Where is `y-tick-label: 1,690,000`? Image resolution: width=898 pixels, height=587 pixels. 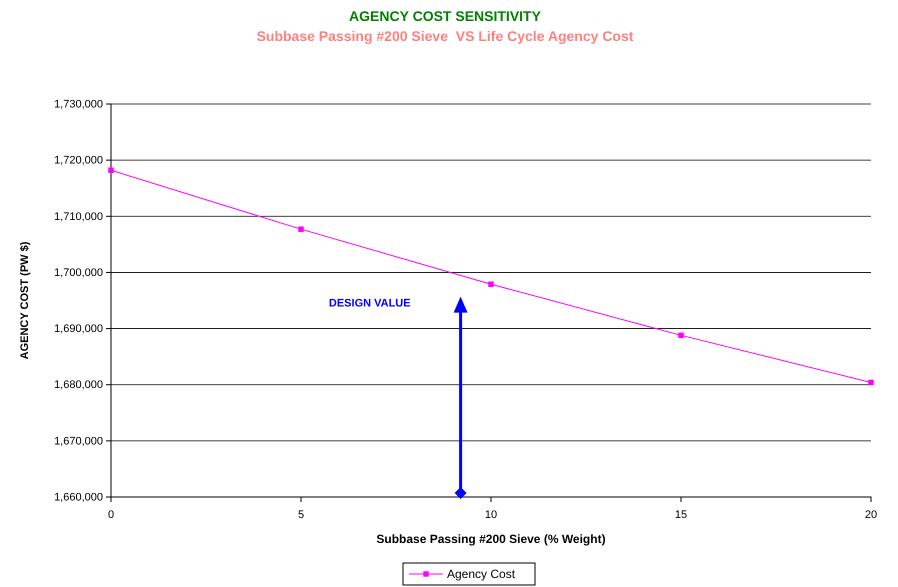 y-tick-label: 1,690,000 is located at coordinates (78, 329).